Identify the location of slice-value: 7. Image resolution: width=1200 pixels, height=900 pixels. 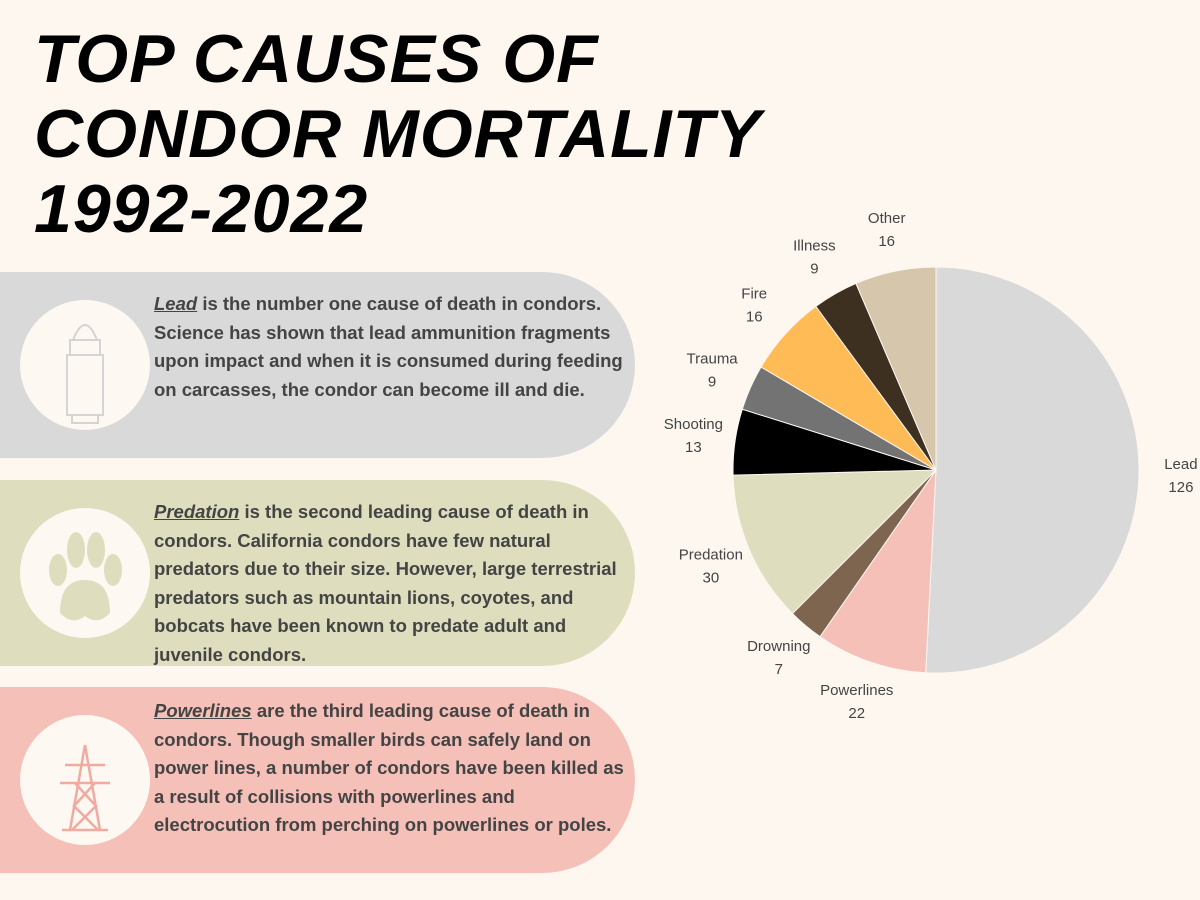
(779, 669).